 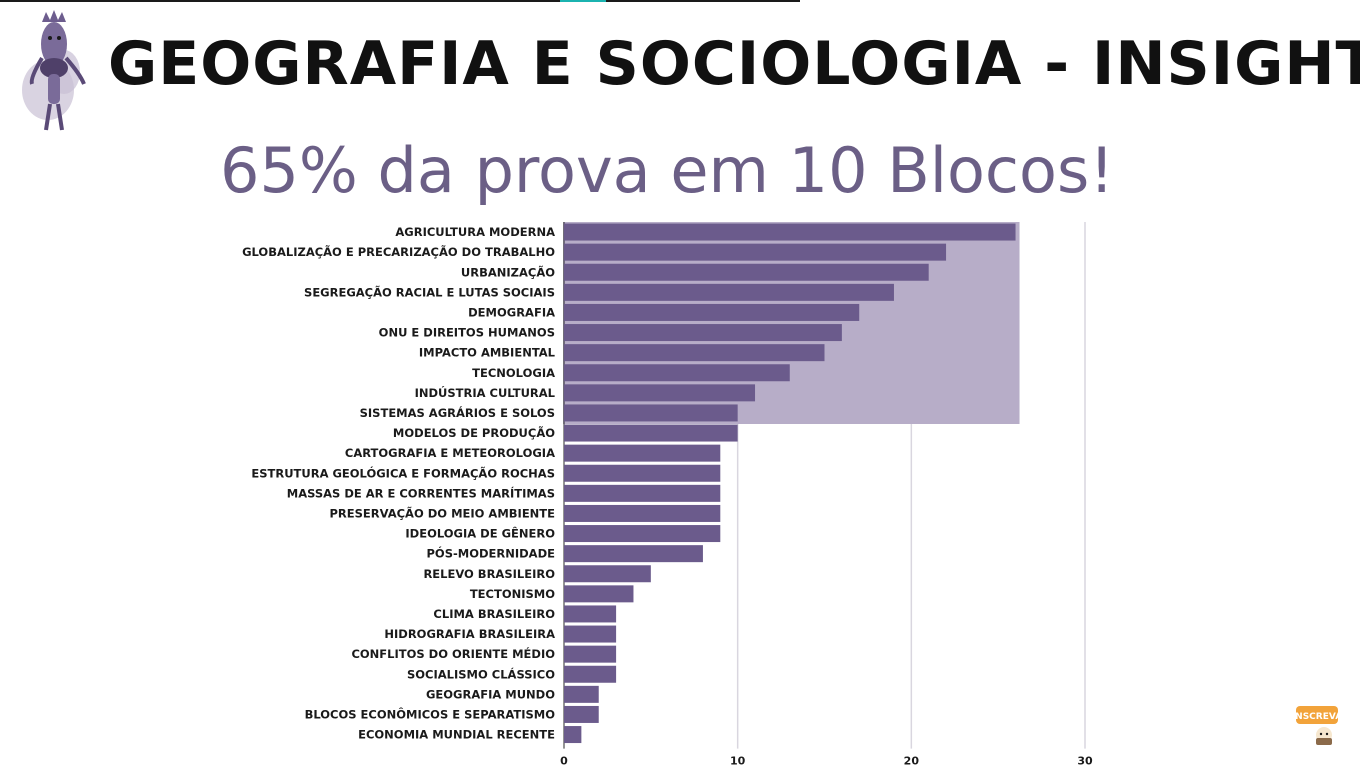 I want to click on category-label-4: DEMOGRAFIA, so click(x=511, y=312).